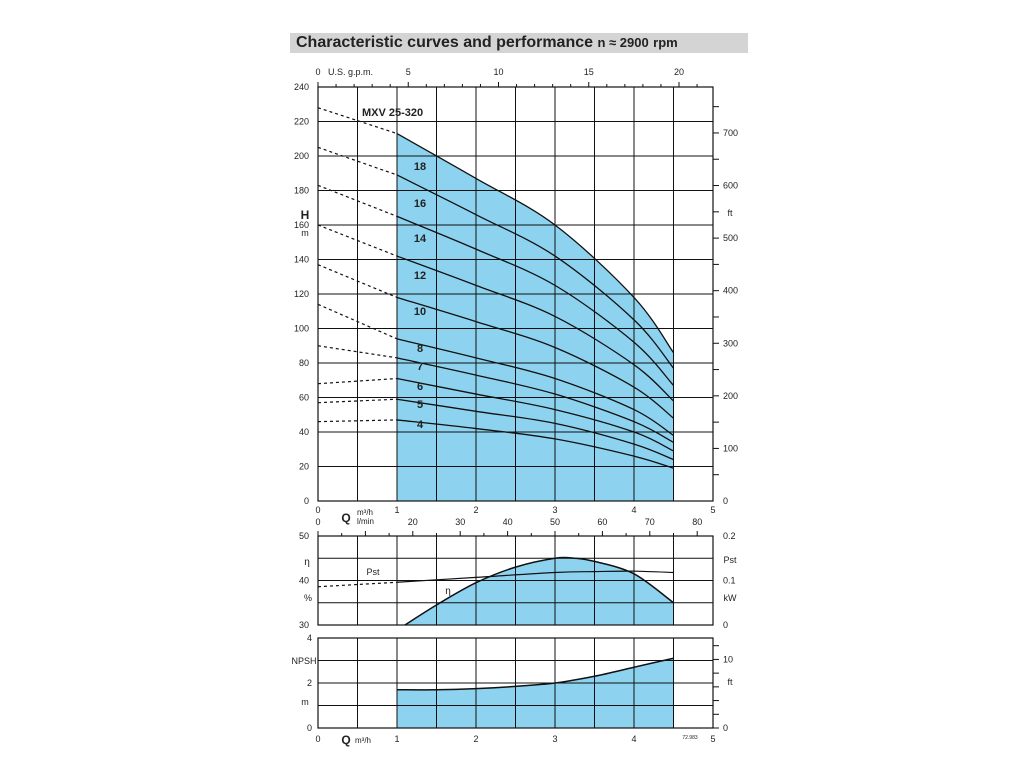 This screenshot has height=768, width=1024. I want to click on npsh-q-axis-label: Q, so click(345, 740).